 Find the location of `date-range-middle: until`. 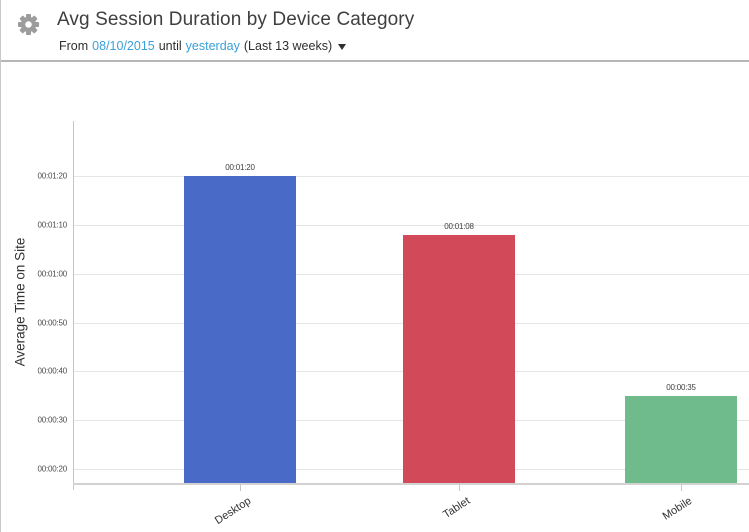

date-range-middle: until is located at coordinates (170, 46).